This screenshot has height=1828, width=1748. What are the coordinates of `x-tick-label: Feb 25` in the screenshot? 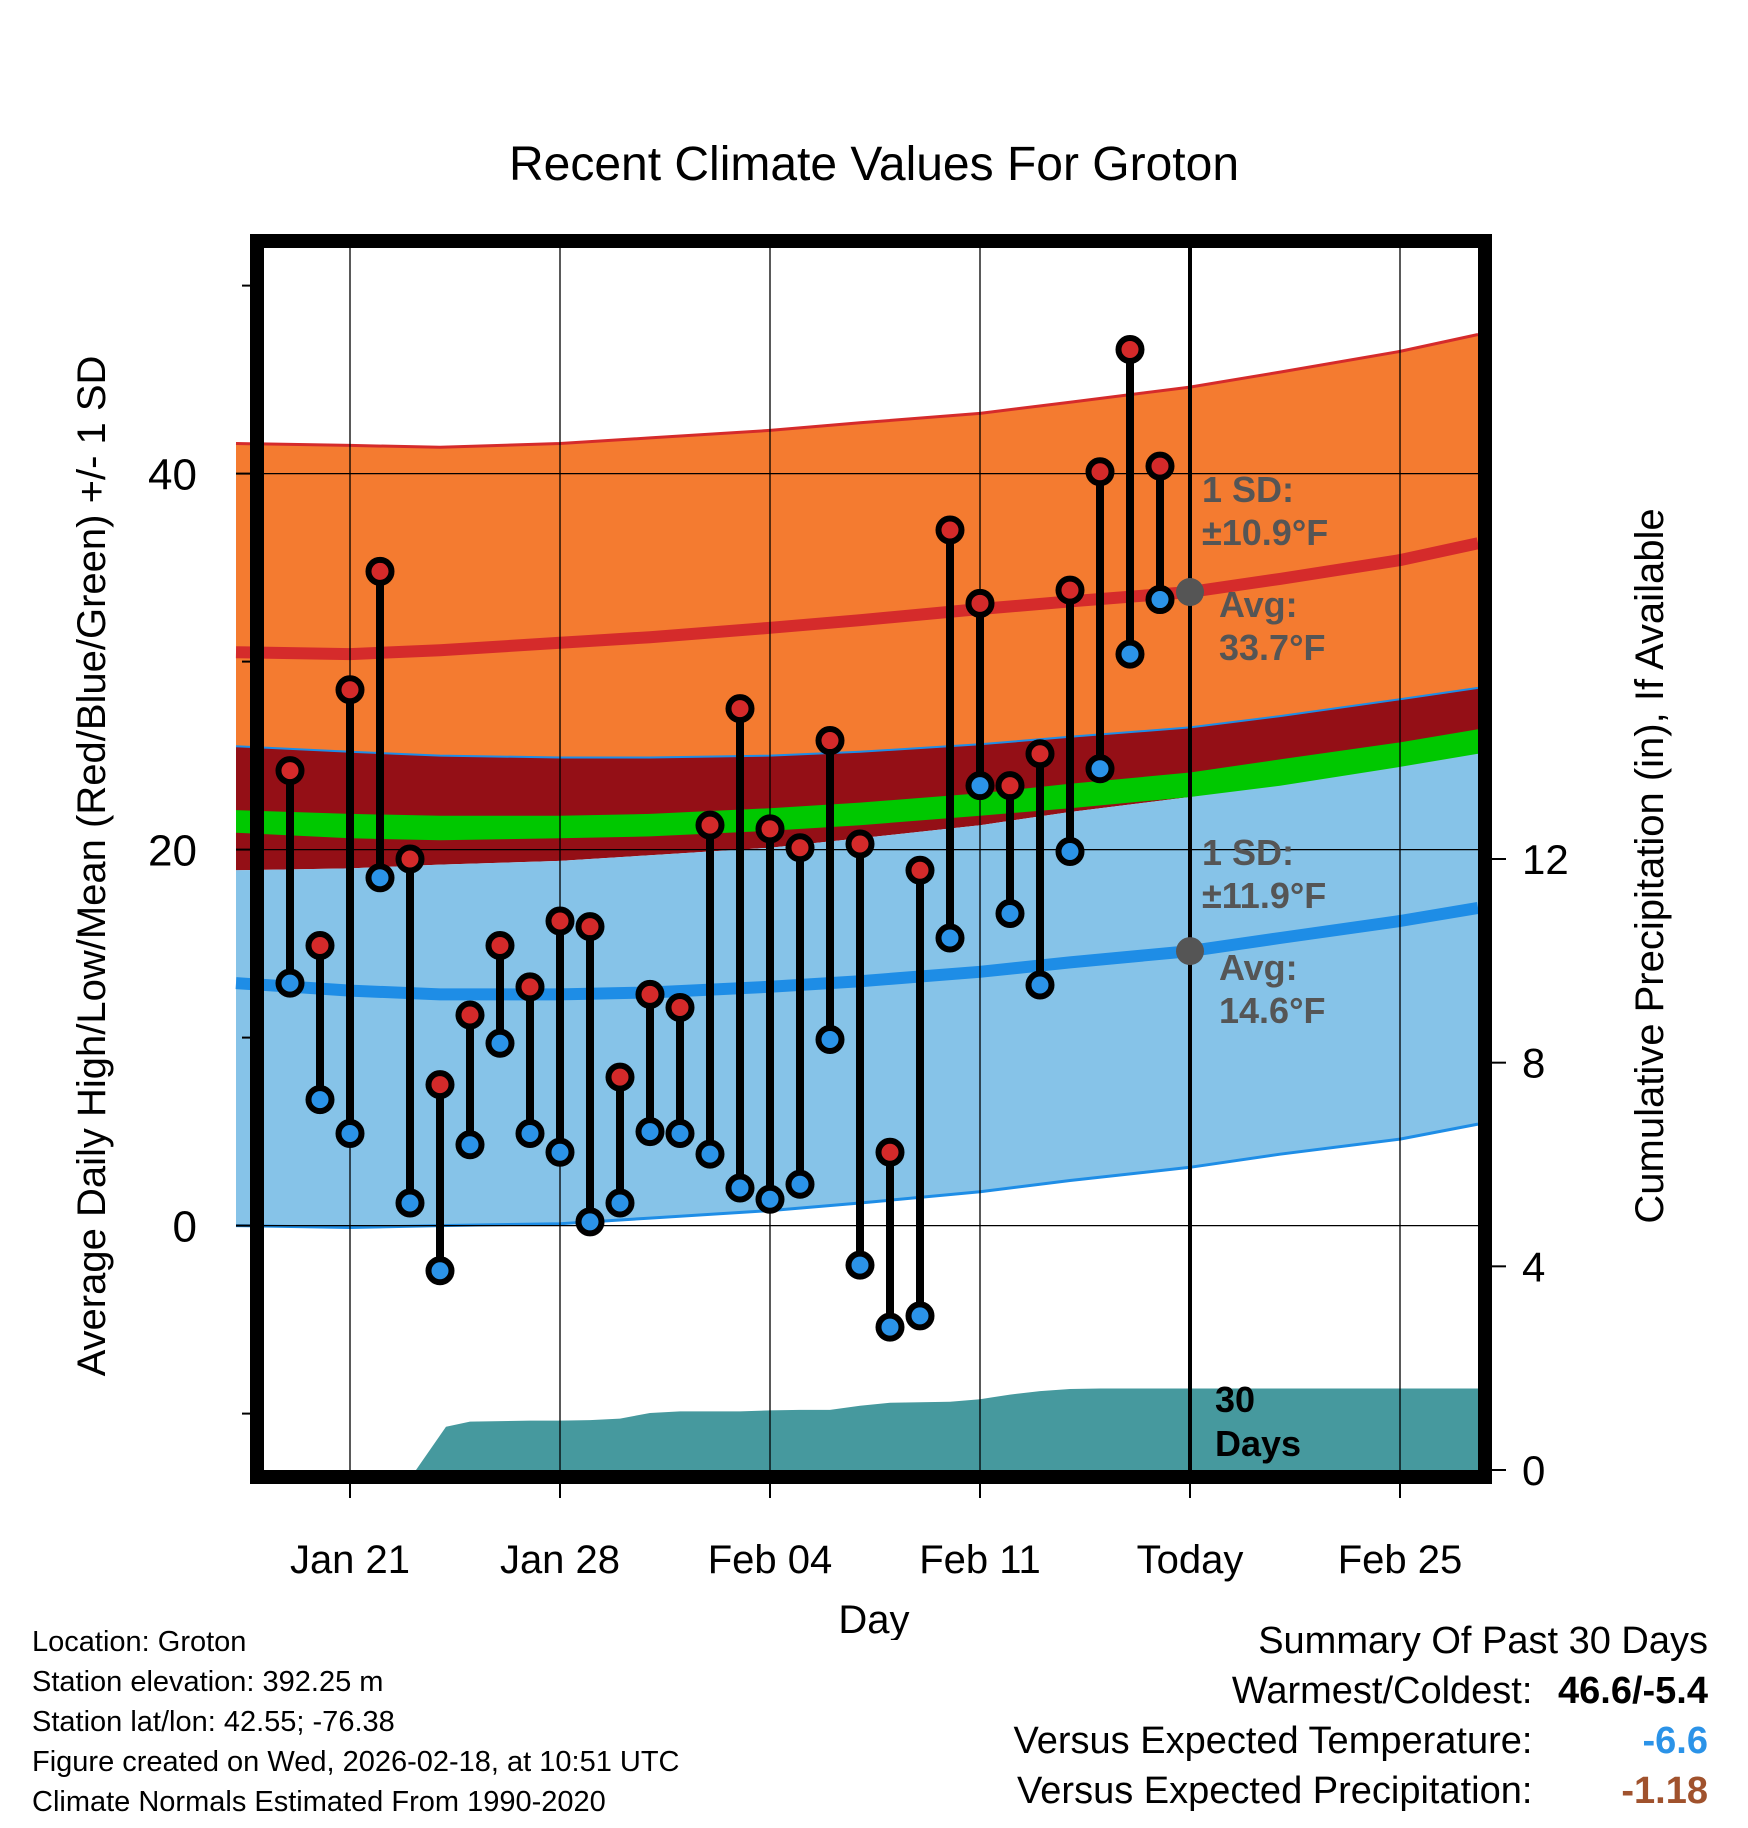 It's located at (1400, 1560).